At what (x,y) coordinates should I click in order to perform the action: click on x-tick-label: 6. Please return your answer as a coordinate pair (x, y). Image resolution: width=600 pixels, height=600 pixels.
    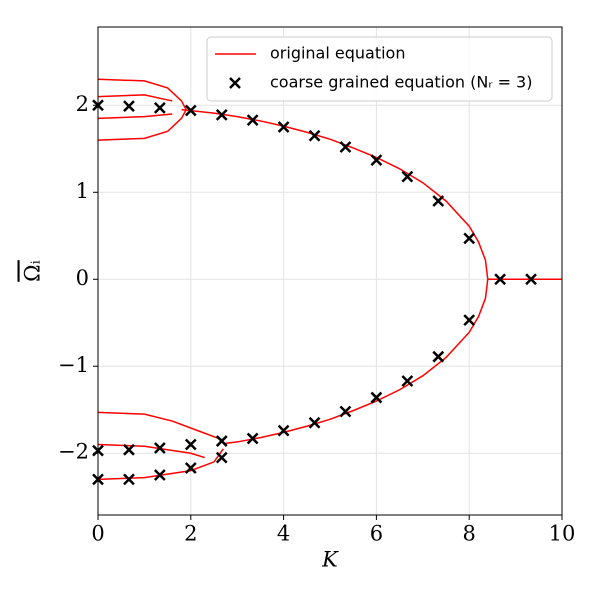
    Looking at the image, I should click on (376, 534).